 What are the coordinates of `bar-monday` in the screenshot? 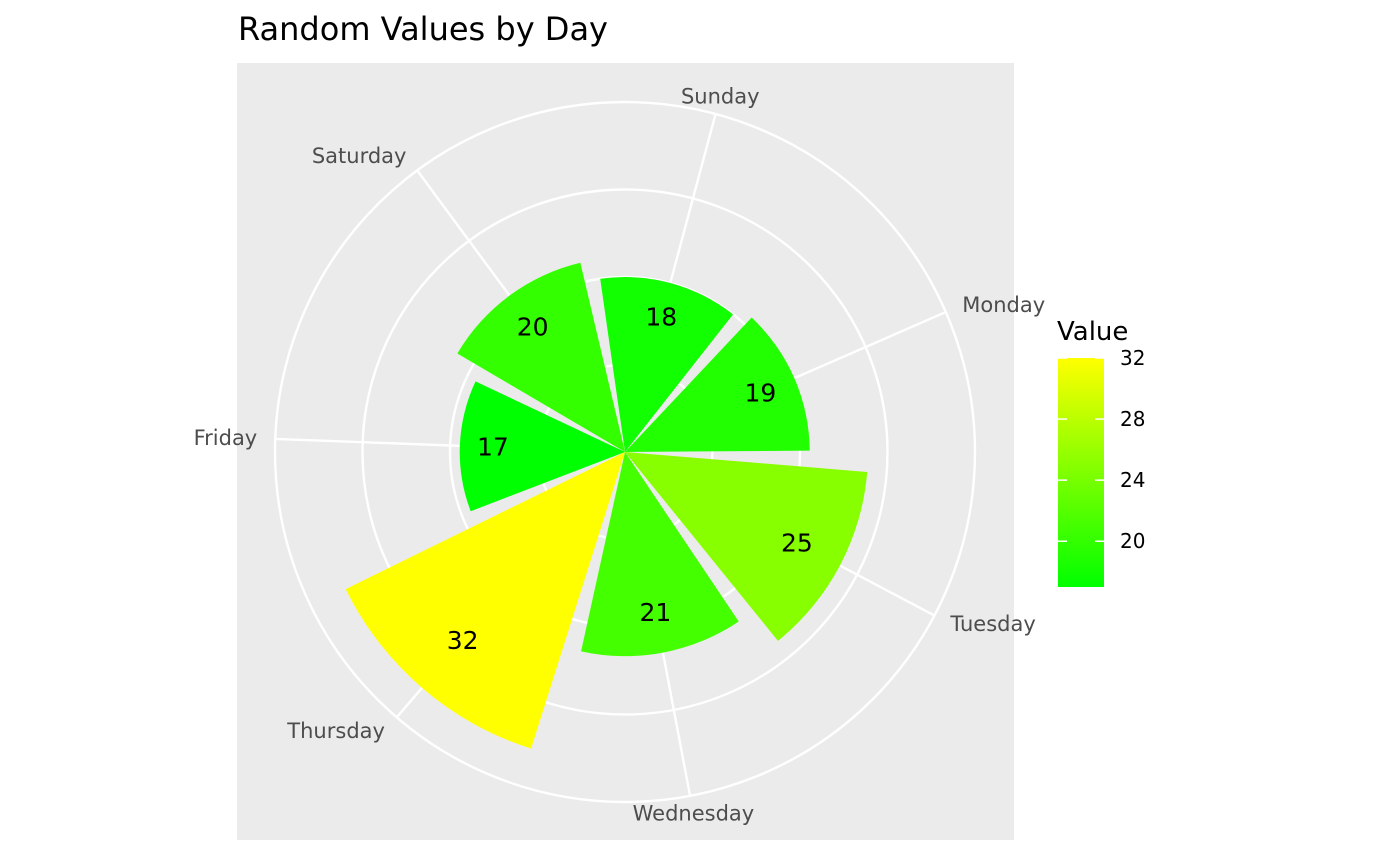 It's located at (717, 384).